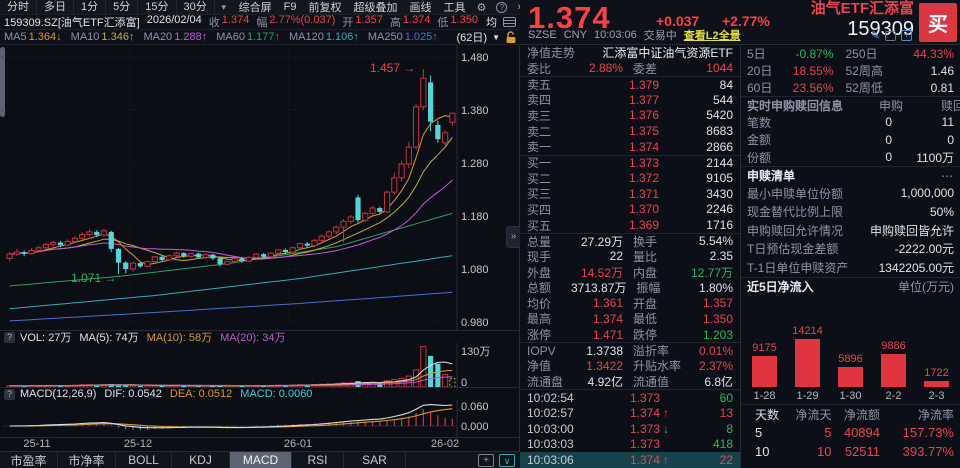 This screenshot has width=960, height=468. What do you see at coordinates (660, 36) in the screenshot?
I see `market-status: 交易中` at bounding box center [660, 36].